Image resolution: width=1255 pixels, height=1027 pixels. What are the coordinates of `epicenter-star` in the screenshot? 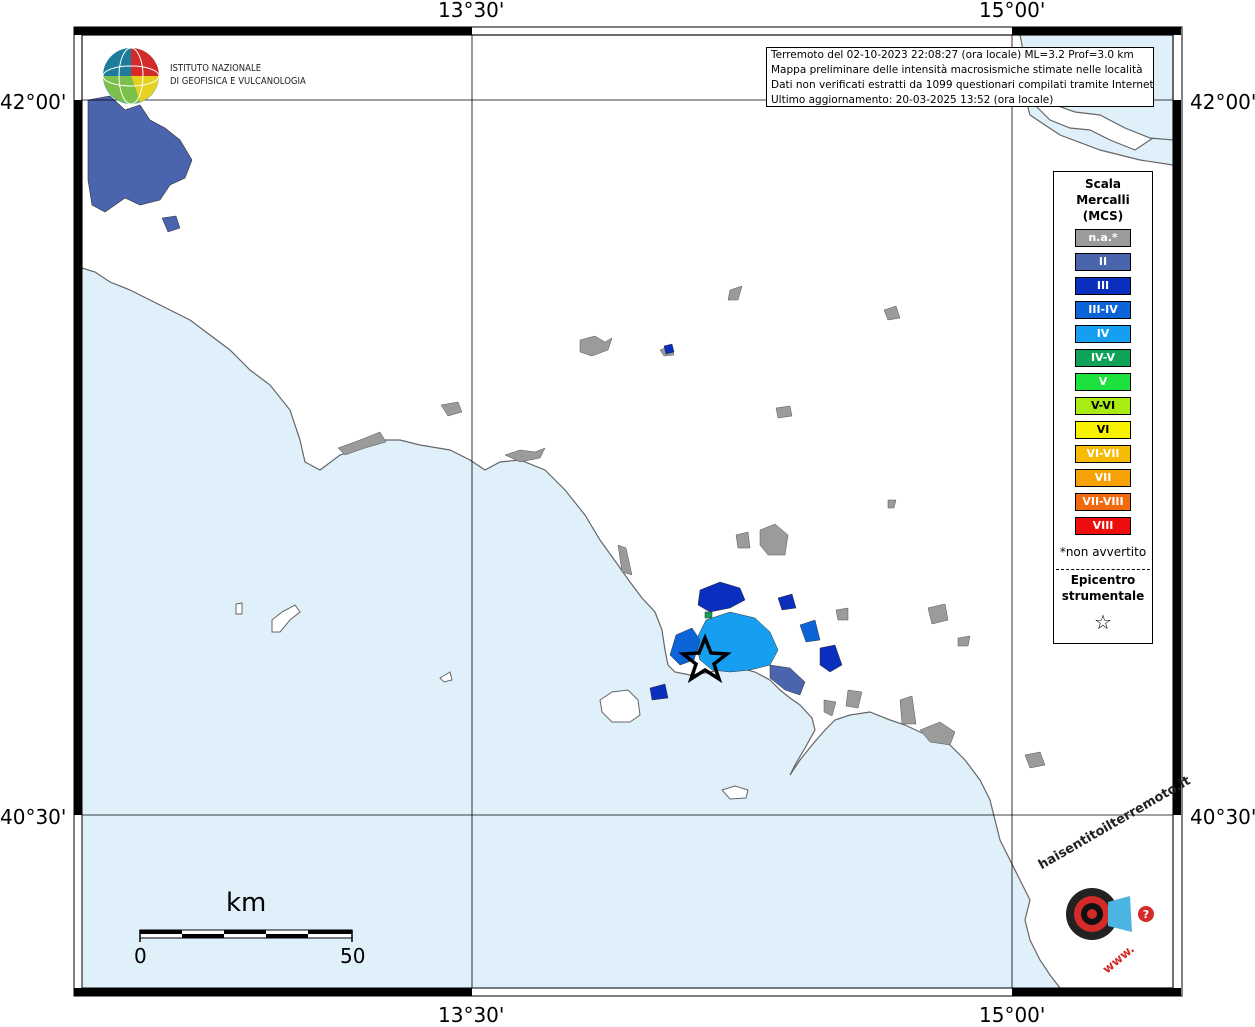 It's located at (705, 658).